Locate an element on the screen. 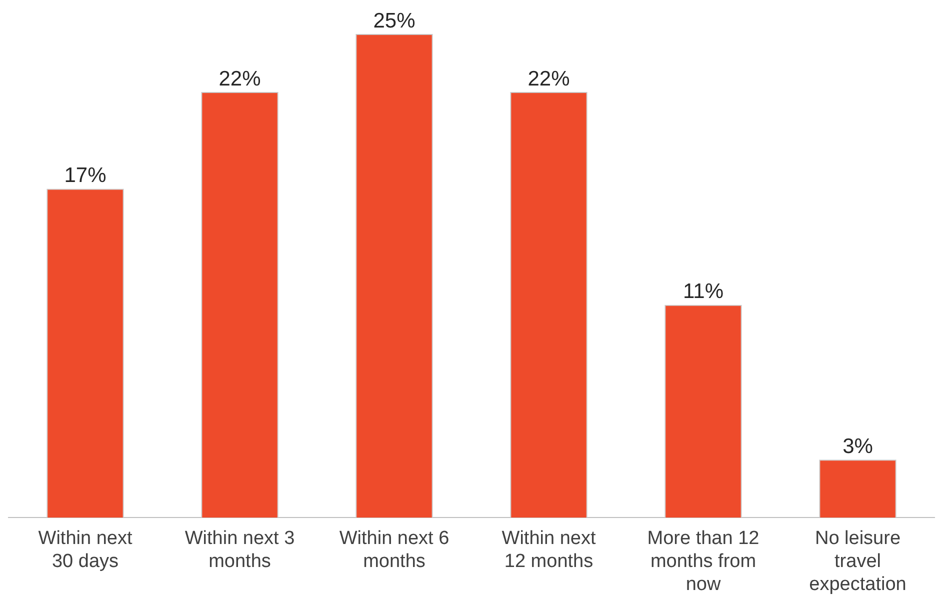 The image size is (943, 614). x-tick-label: More than 12 months from now is located at coordinates (703, 561).